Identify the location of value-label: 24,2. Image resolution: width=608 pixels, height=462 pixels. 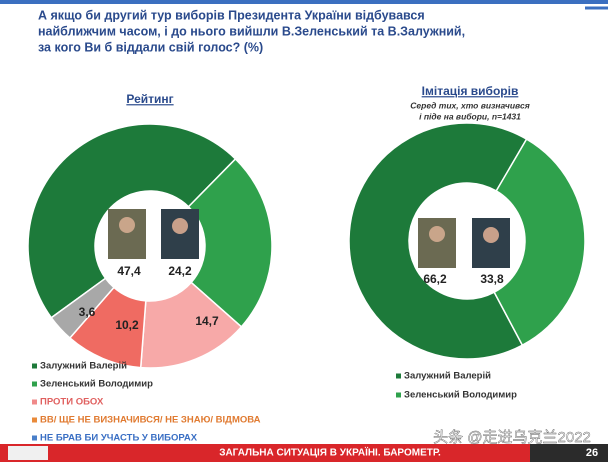
(180, 271).